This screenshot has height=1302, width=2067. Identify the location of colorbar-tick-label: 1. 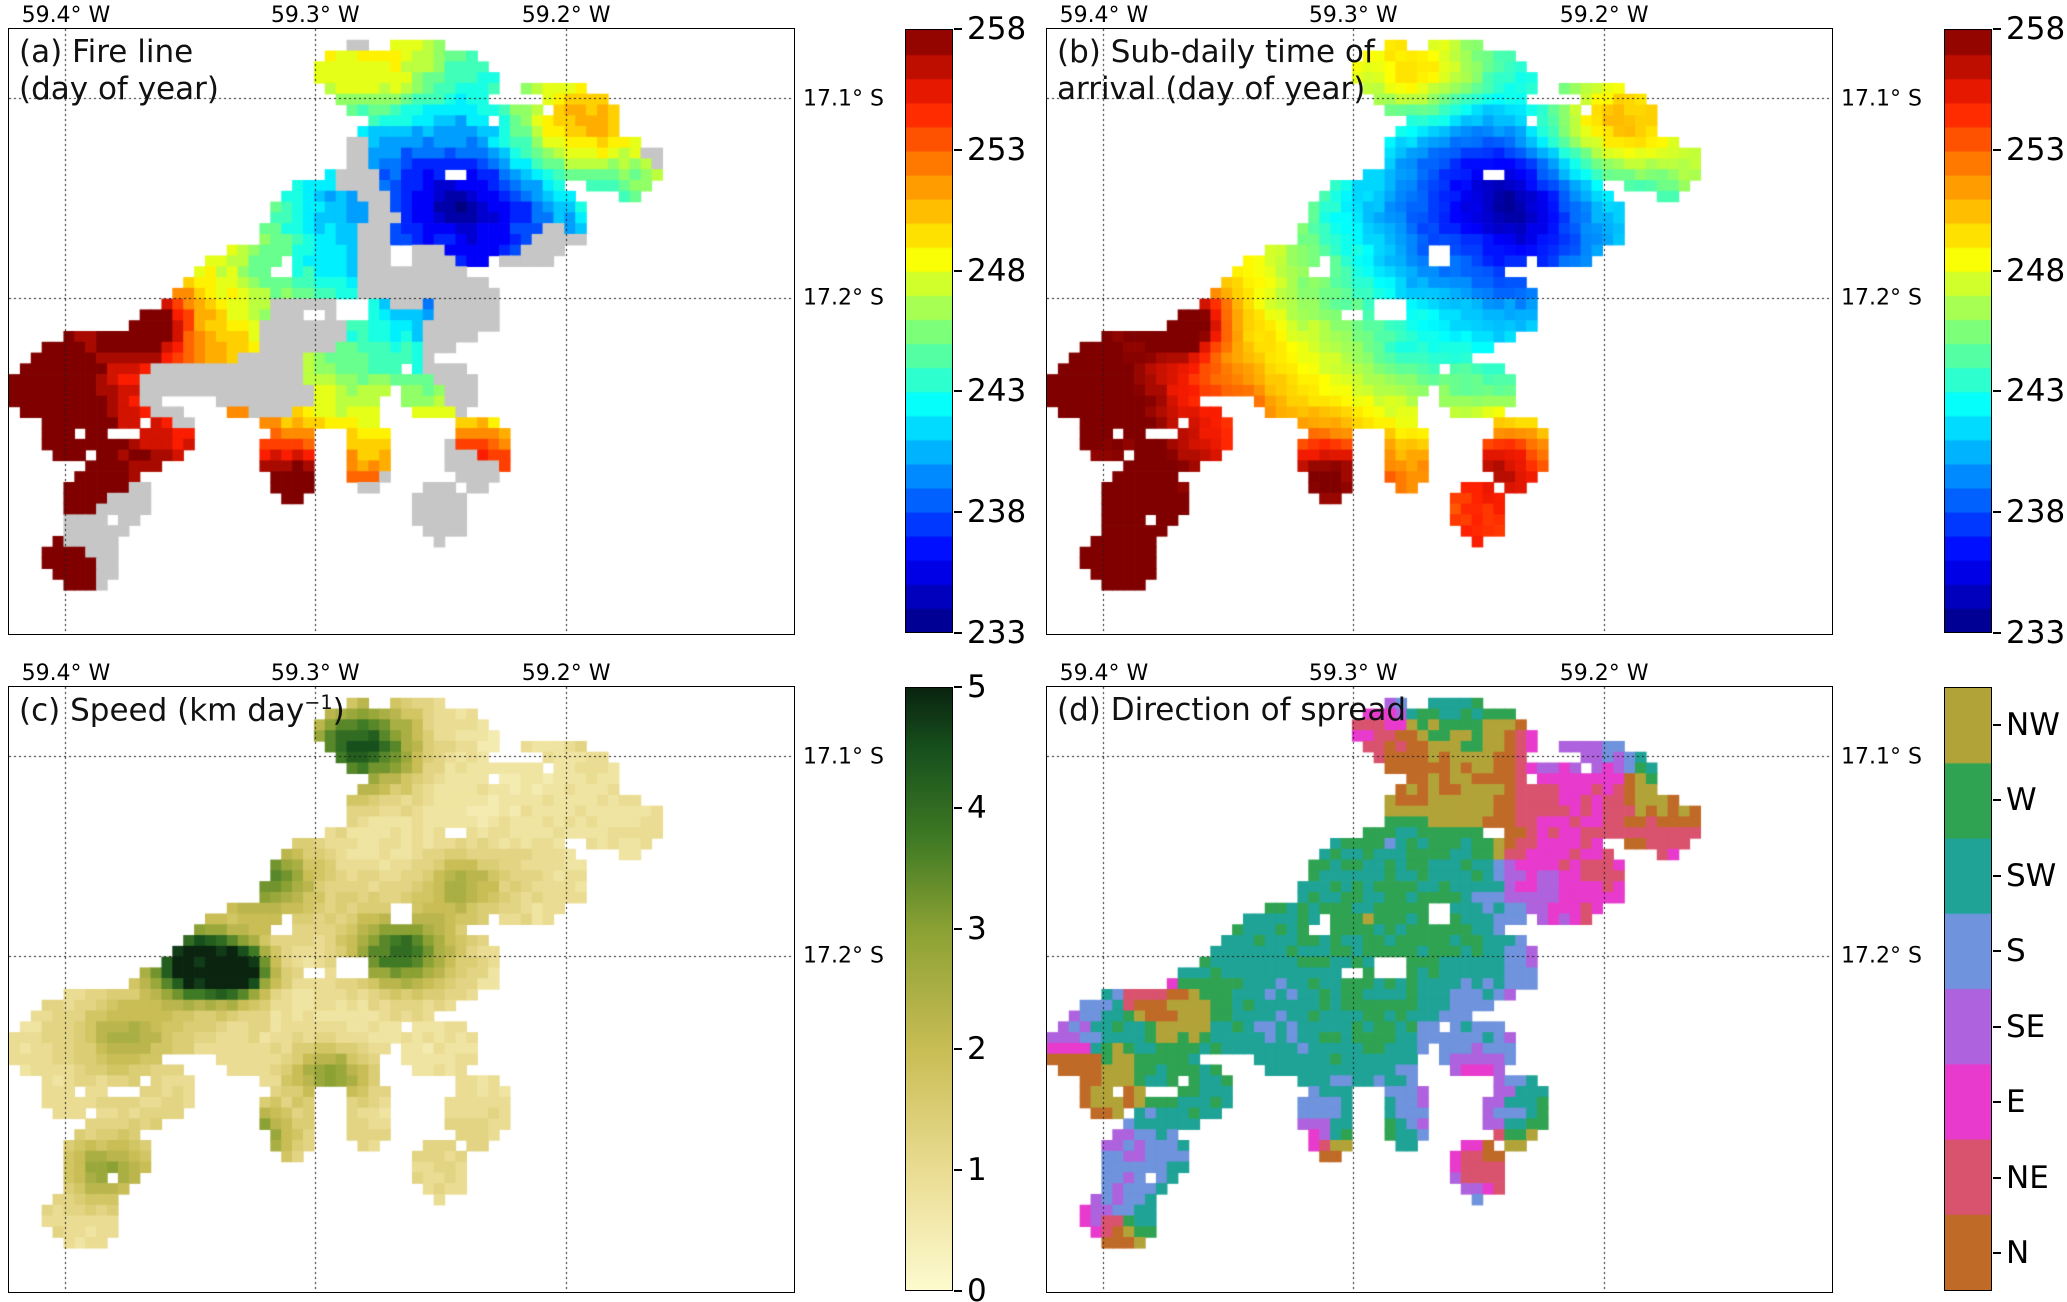
(977, 1170).